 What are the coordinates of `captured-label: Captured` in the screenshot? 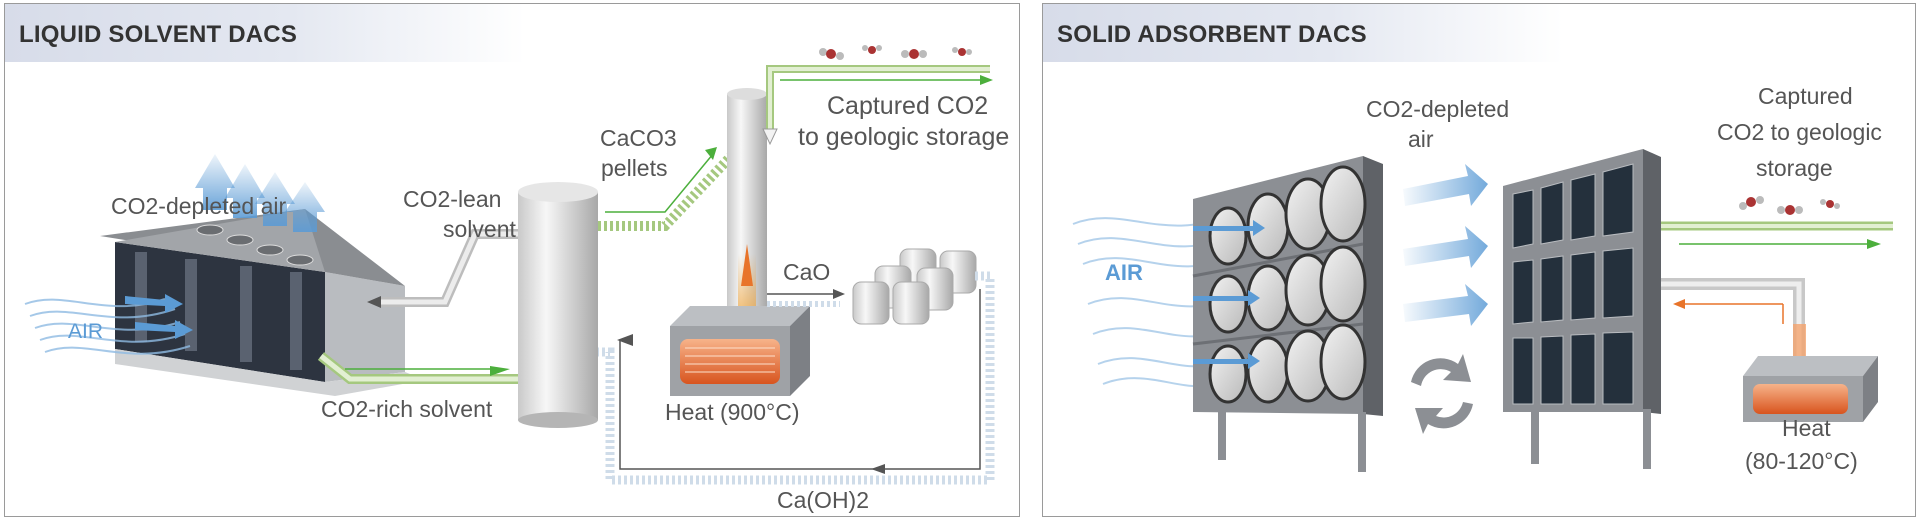 It's located at (1805, 96).